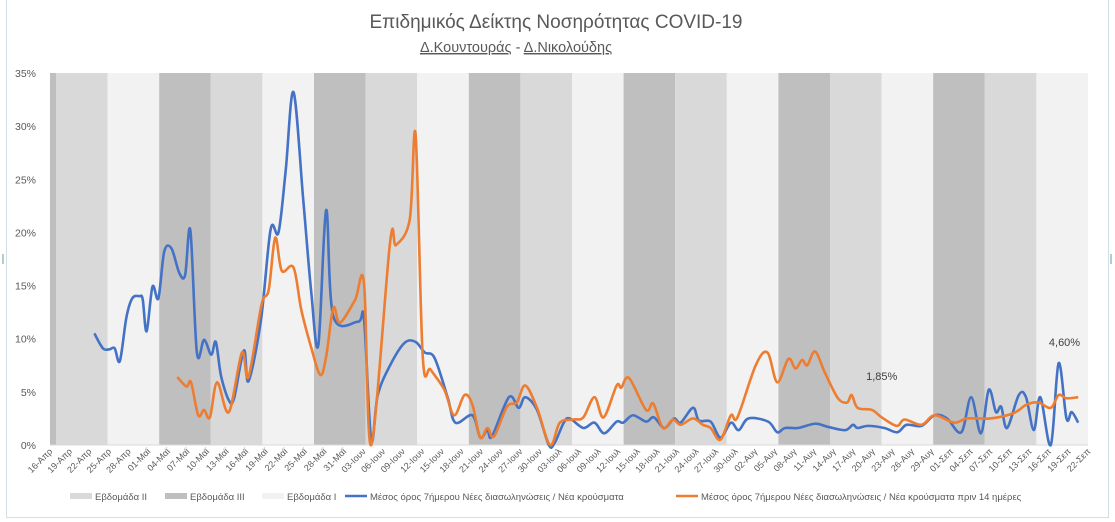 Image resolution: width=1115 pixels, height=522 pixels. Describe the element at coordinates (28, 393) in the screenshot. I see `y-tick-label: 5%` at that location.